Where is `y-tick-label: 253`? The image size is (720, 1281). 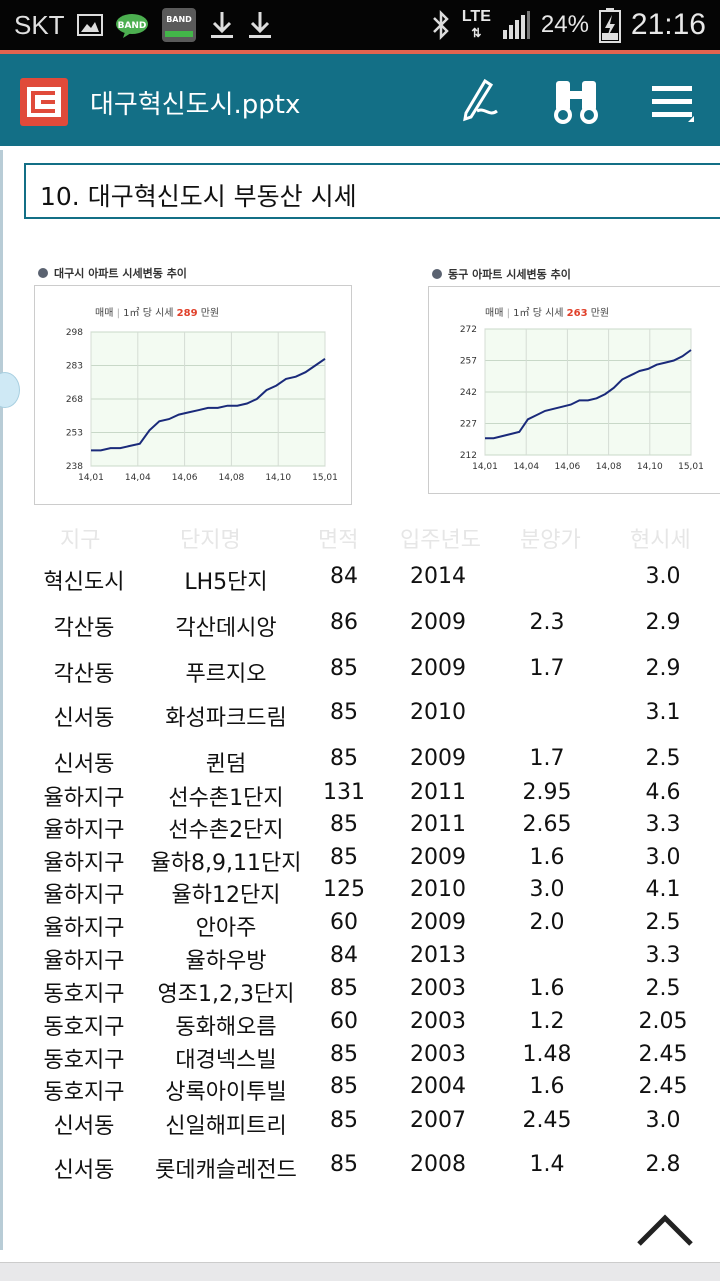
y-tick-label: 253 is located at coordinates (74, 434).